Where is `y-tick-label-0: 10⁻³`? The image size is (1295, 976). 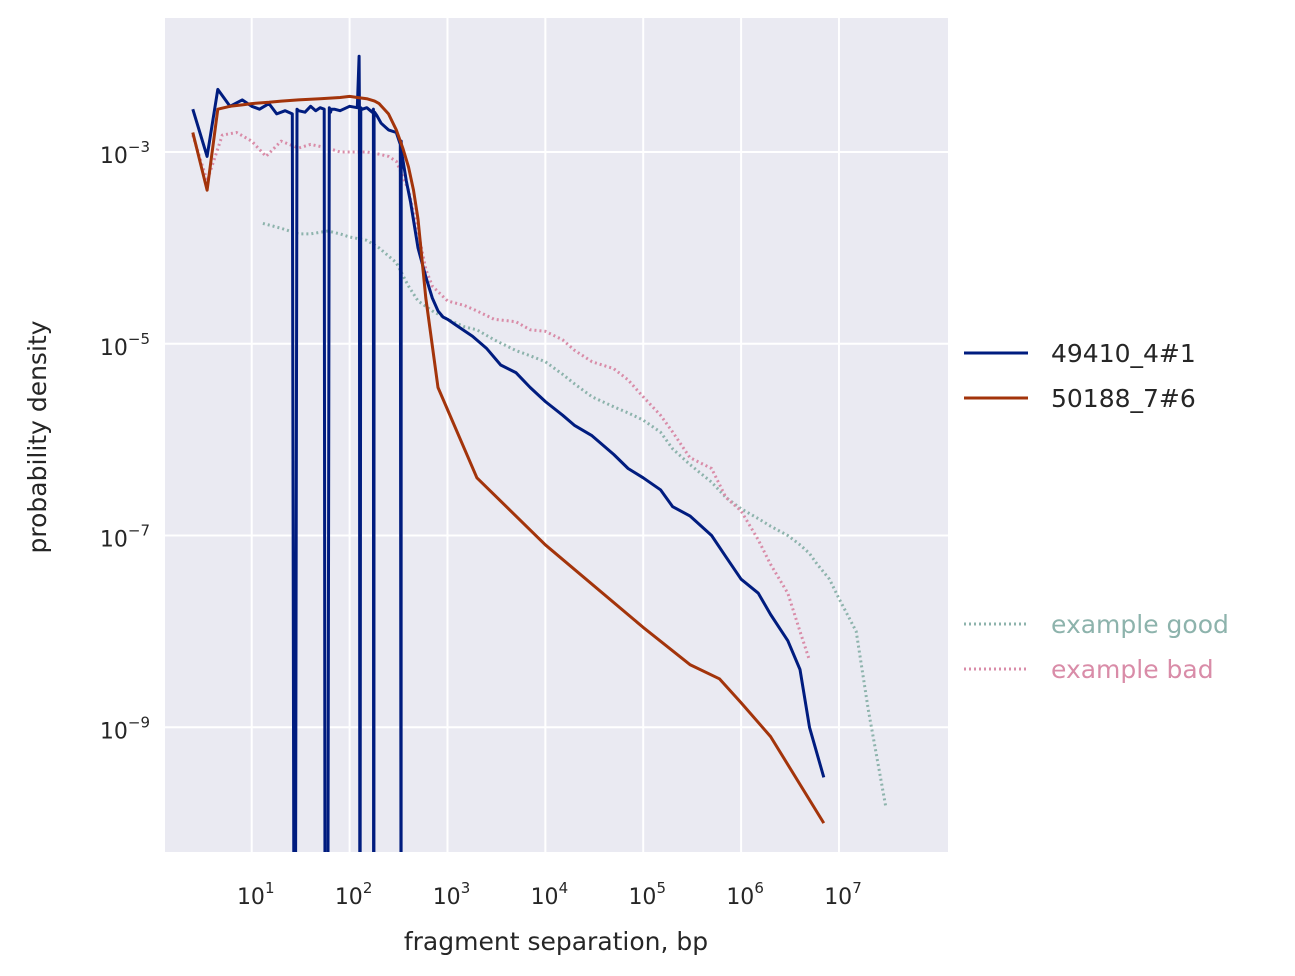 y-tick-label-0: 10⁻³ is located at coordinates (125, 153).